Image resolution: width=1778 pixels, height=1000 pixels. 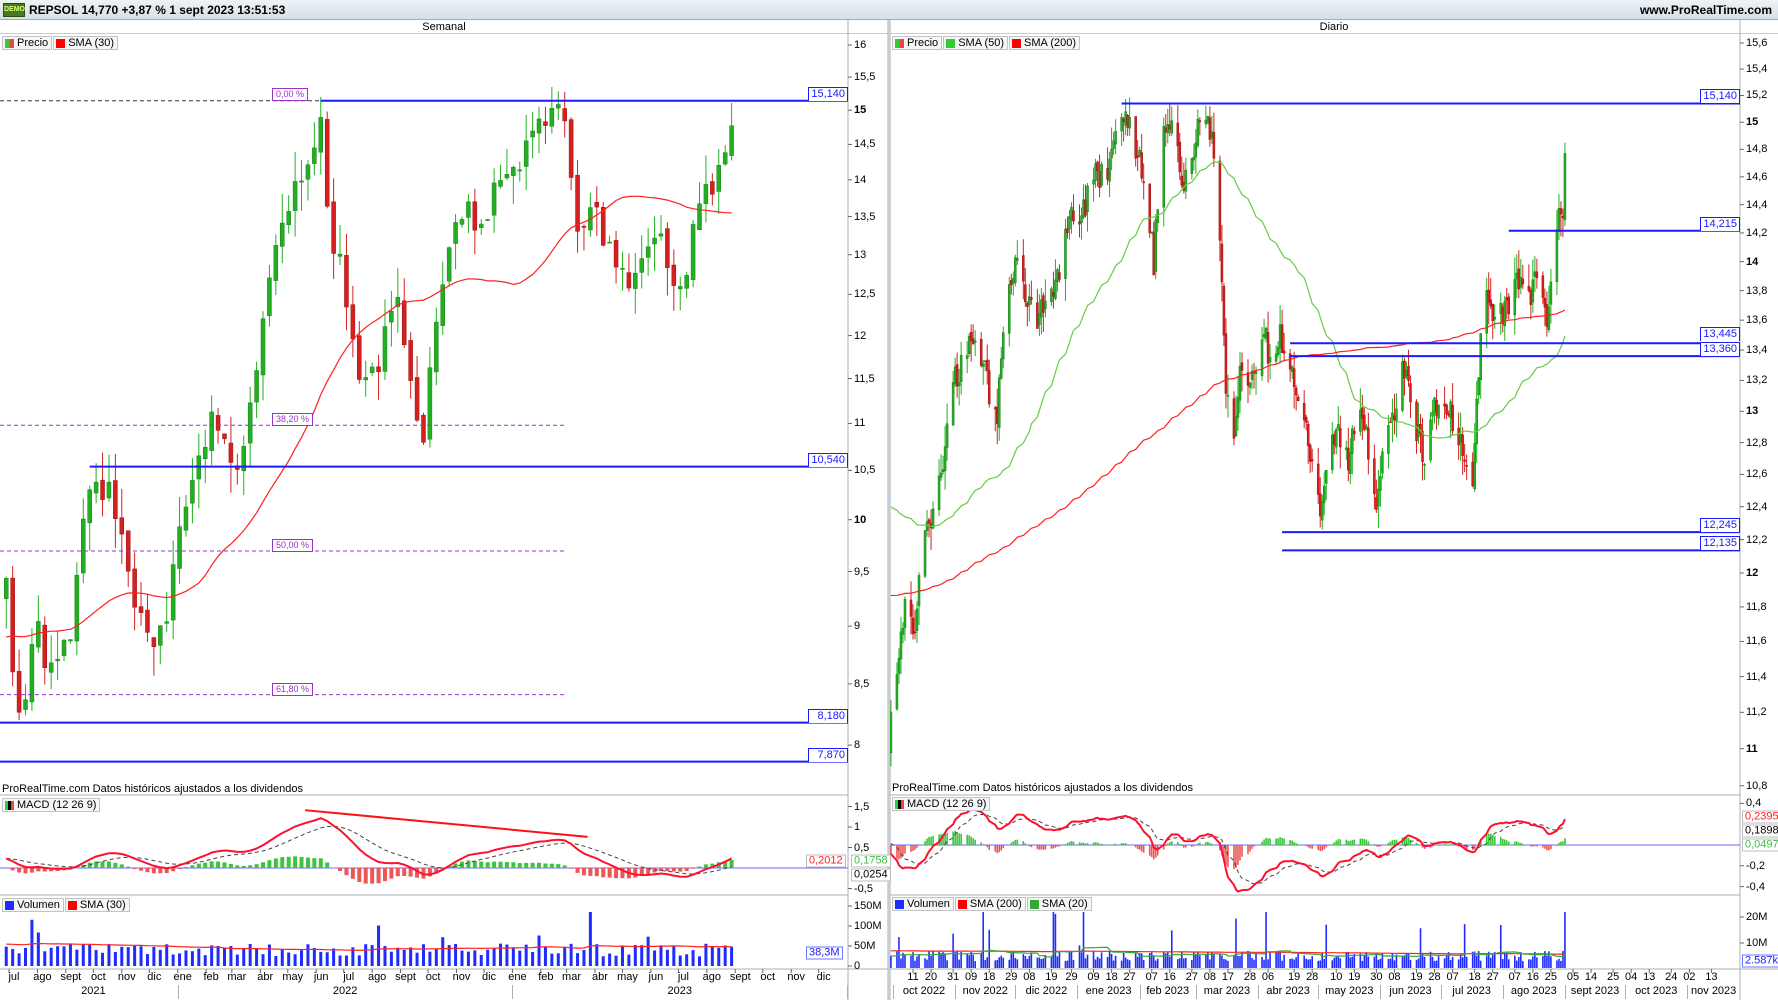 I want to click on macd-value-label: 0,2012, so click(x=826, y=861).